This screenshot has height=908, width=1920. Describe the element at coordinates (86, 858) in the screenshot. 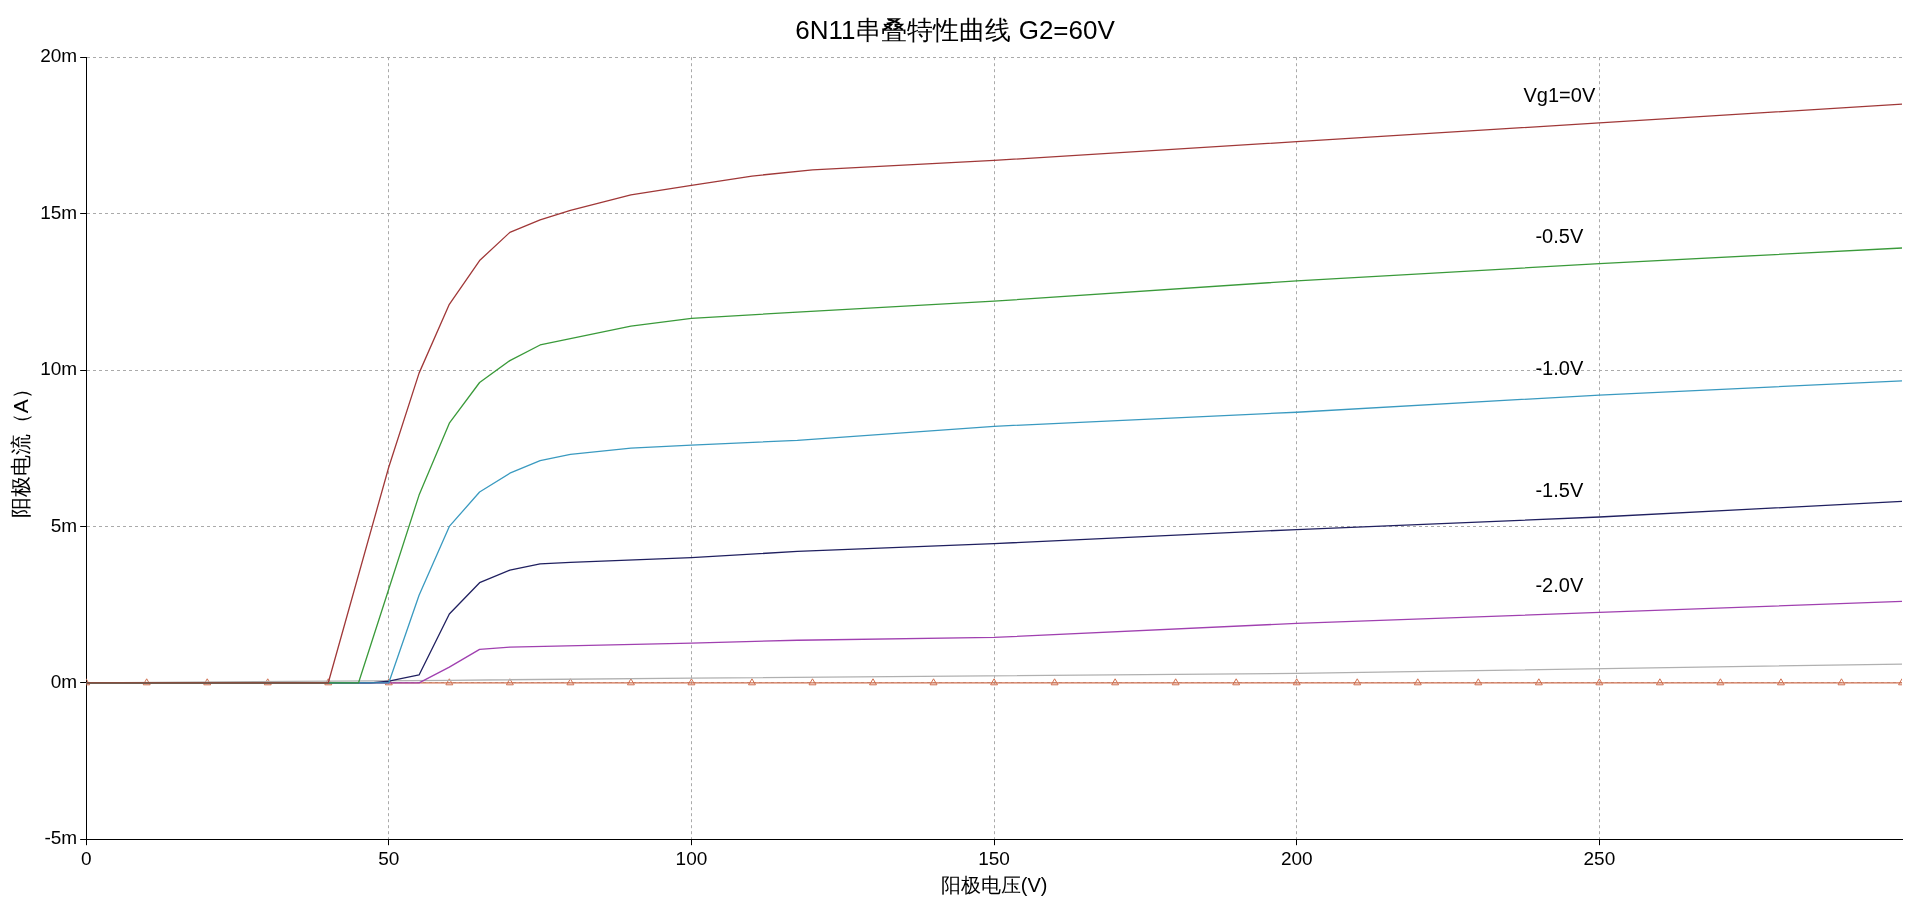

I see `x-tick-label: 0` at that location.